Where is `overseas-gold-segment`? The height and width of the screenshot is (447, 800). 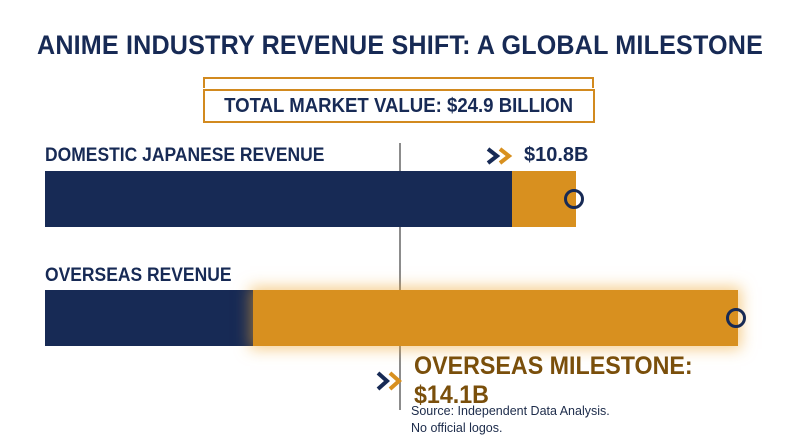 overseas-gold-segment is located at coordinates (495, 318).